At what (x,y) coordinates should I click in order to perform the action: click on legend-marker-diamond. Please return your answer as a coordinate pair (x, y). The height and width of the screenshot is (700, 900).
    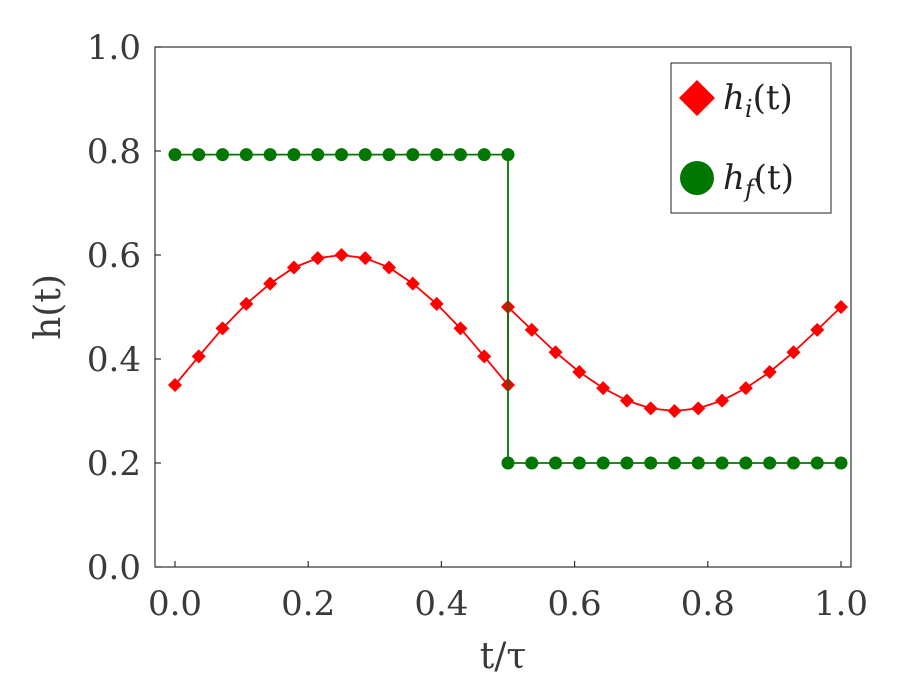
    Looking at the image, I should click on (697, 98).